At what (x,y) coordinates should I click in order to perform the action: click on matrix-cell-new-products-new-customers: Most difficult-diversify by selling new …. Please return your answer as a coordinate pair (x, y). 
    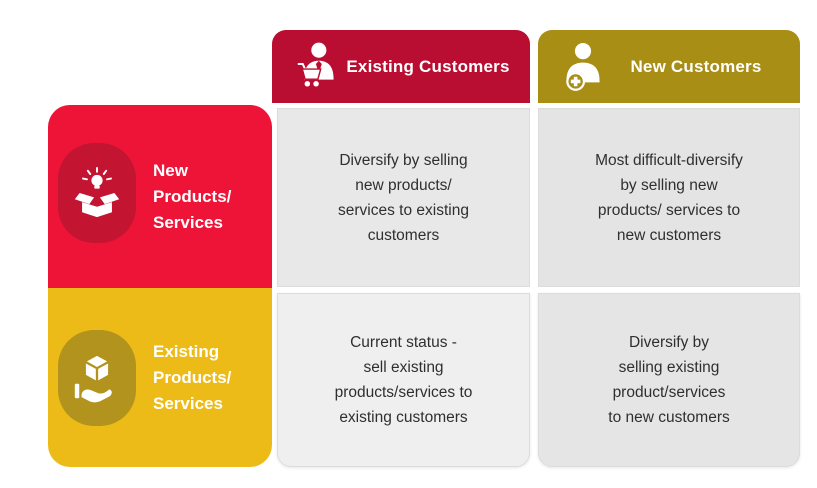
    Looking at the image, I should click on (669, 197).